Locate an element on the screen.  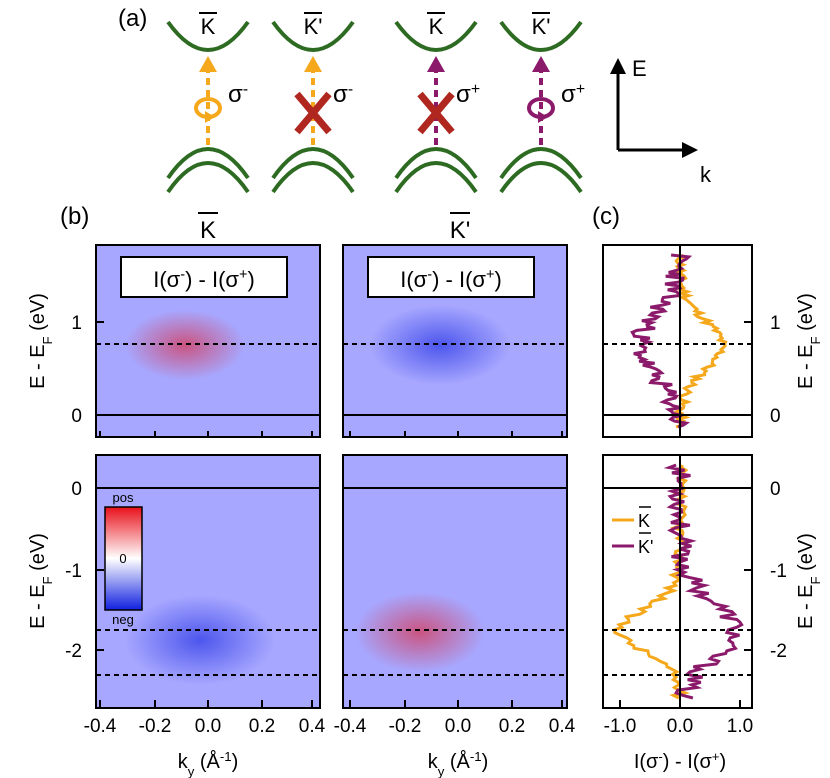
colorbar-bottom-label: neg is located at coordinates (123, 619).